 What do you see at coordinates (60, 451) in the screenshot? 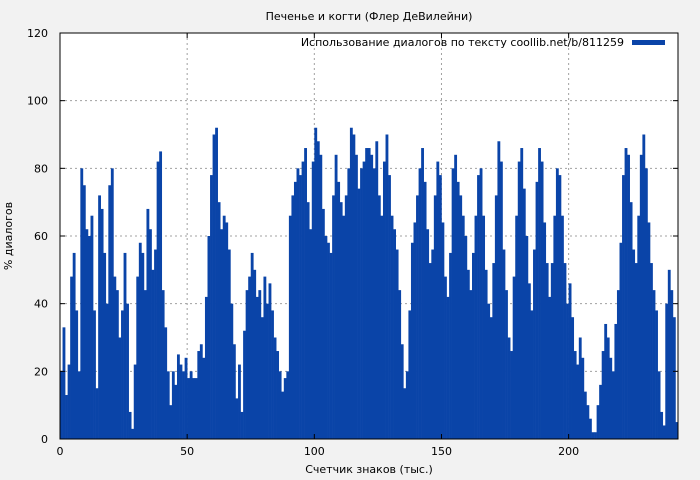
I see `x-tick-label: 0` at bounding box center [60, 451].